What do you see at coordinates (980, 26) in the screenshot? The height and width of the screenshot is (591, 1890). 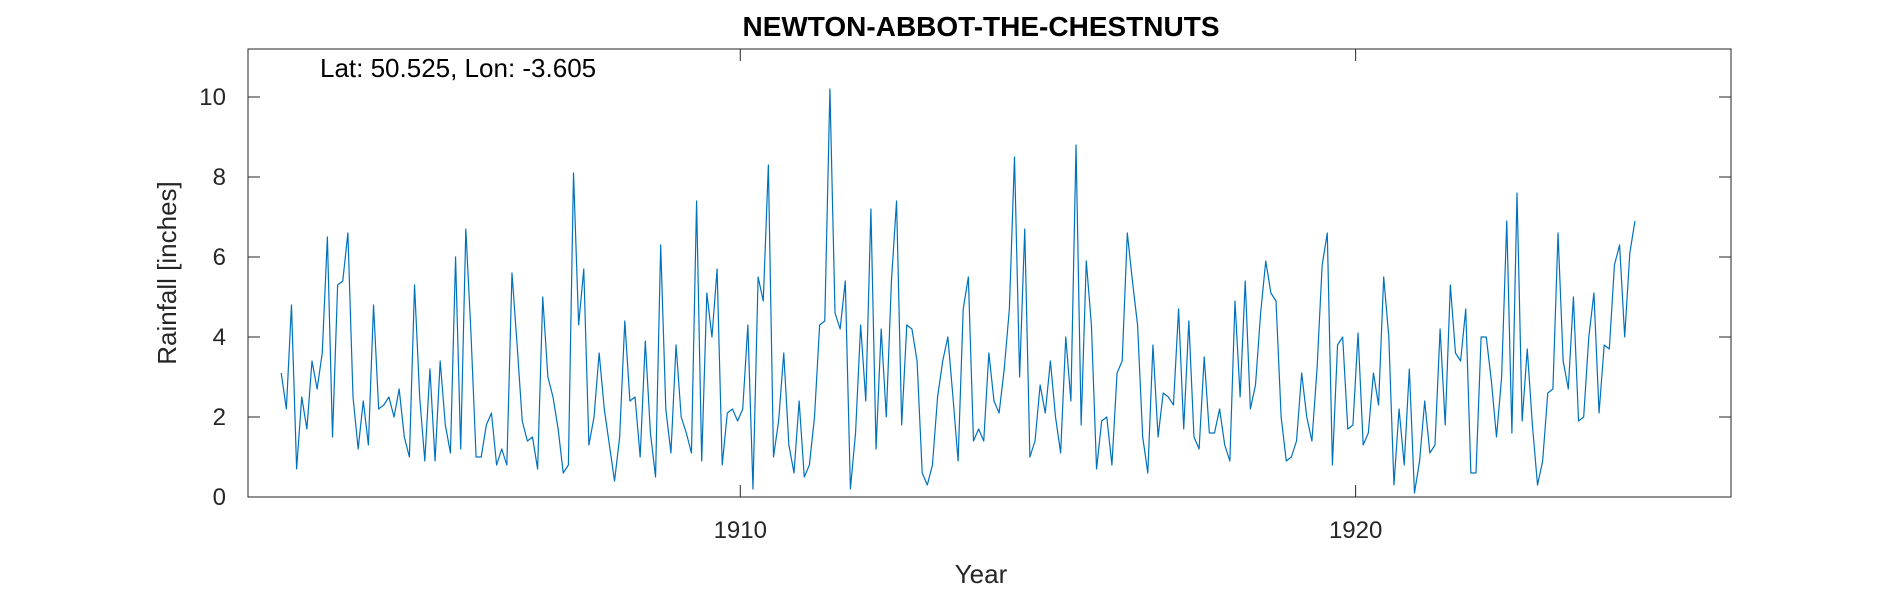 I see `chart-title: NEWTON-ABBOT-THE-CHESTNUTS` at bounding box center [980, 26].